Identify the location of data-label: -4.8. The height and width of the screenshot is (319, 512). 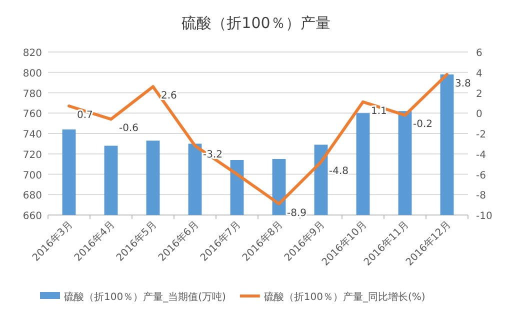
(339, 172).